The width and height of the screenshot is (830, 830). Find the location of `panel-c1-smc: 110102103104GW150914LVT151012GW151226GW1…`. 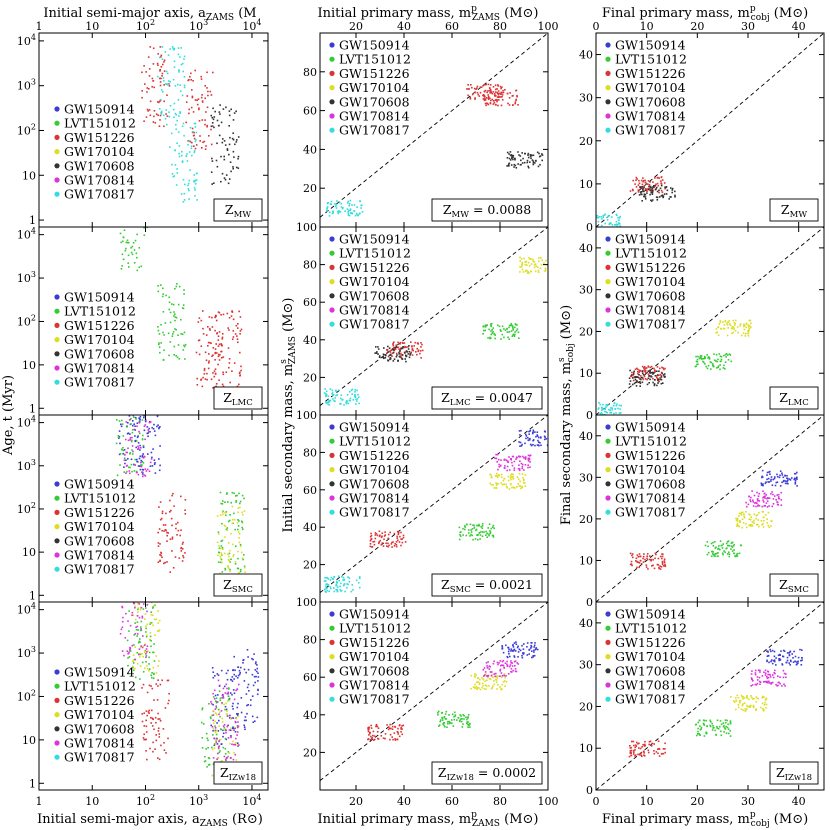

panel-c1-smc: 110102103104GW150914LVT151012GW151226GW1… is located at coordinates (143, 504).